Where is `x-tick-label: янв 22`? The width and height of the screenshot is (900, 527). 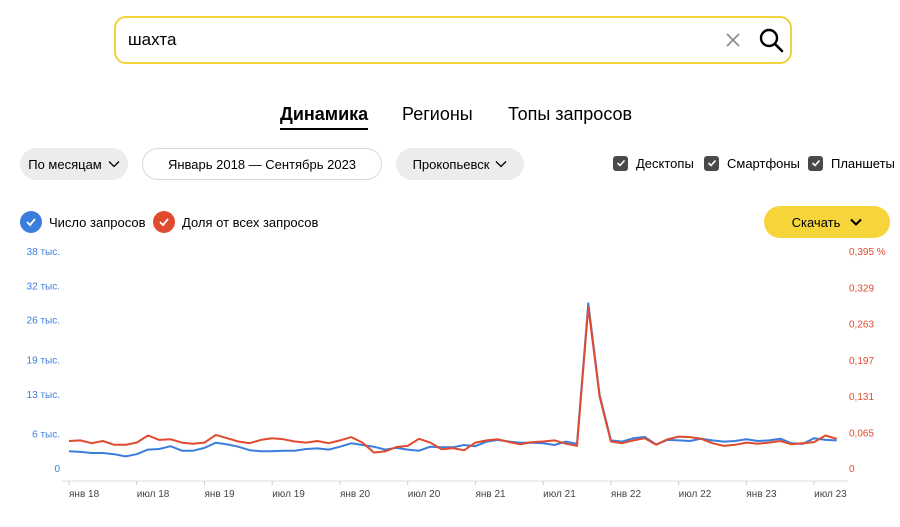 x-tick-label: янв 22 is located at coordinates (626, 494).